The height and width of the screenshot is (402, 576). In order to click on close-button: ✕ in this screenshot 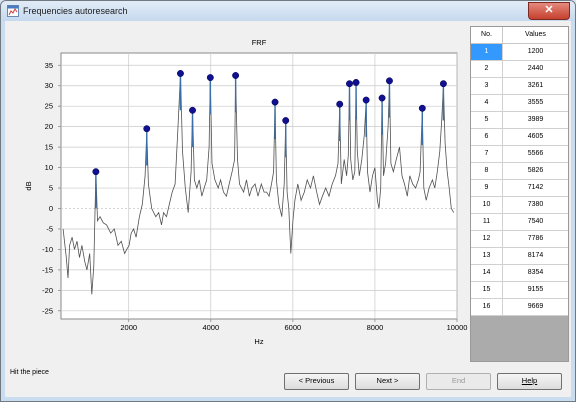, I will do `click(549, 11)`.